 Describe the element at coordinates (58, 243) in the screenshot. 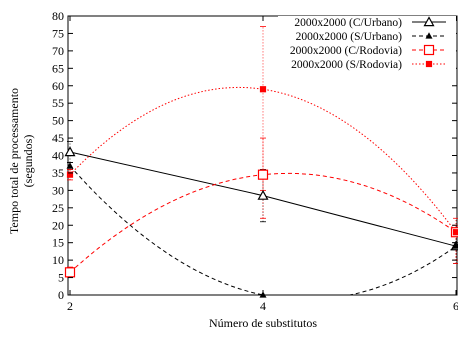

I see `y-tick-label: 15` at that location.